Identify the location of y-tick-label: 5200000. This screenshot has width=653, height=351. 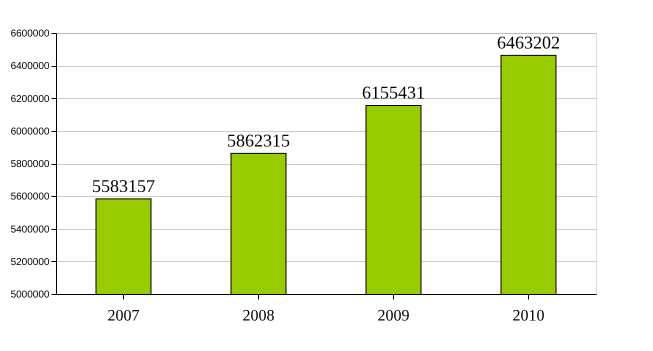
(30, 262).